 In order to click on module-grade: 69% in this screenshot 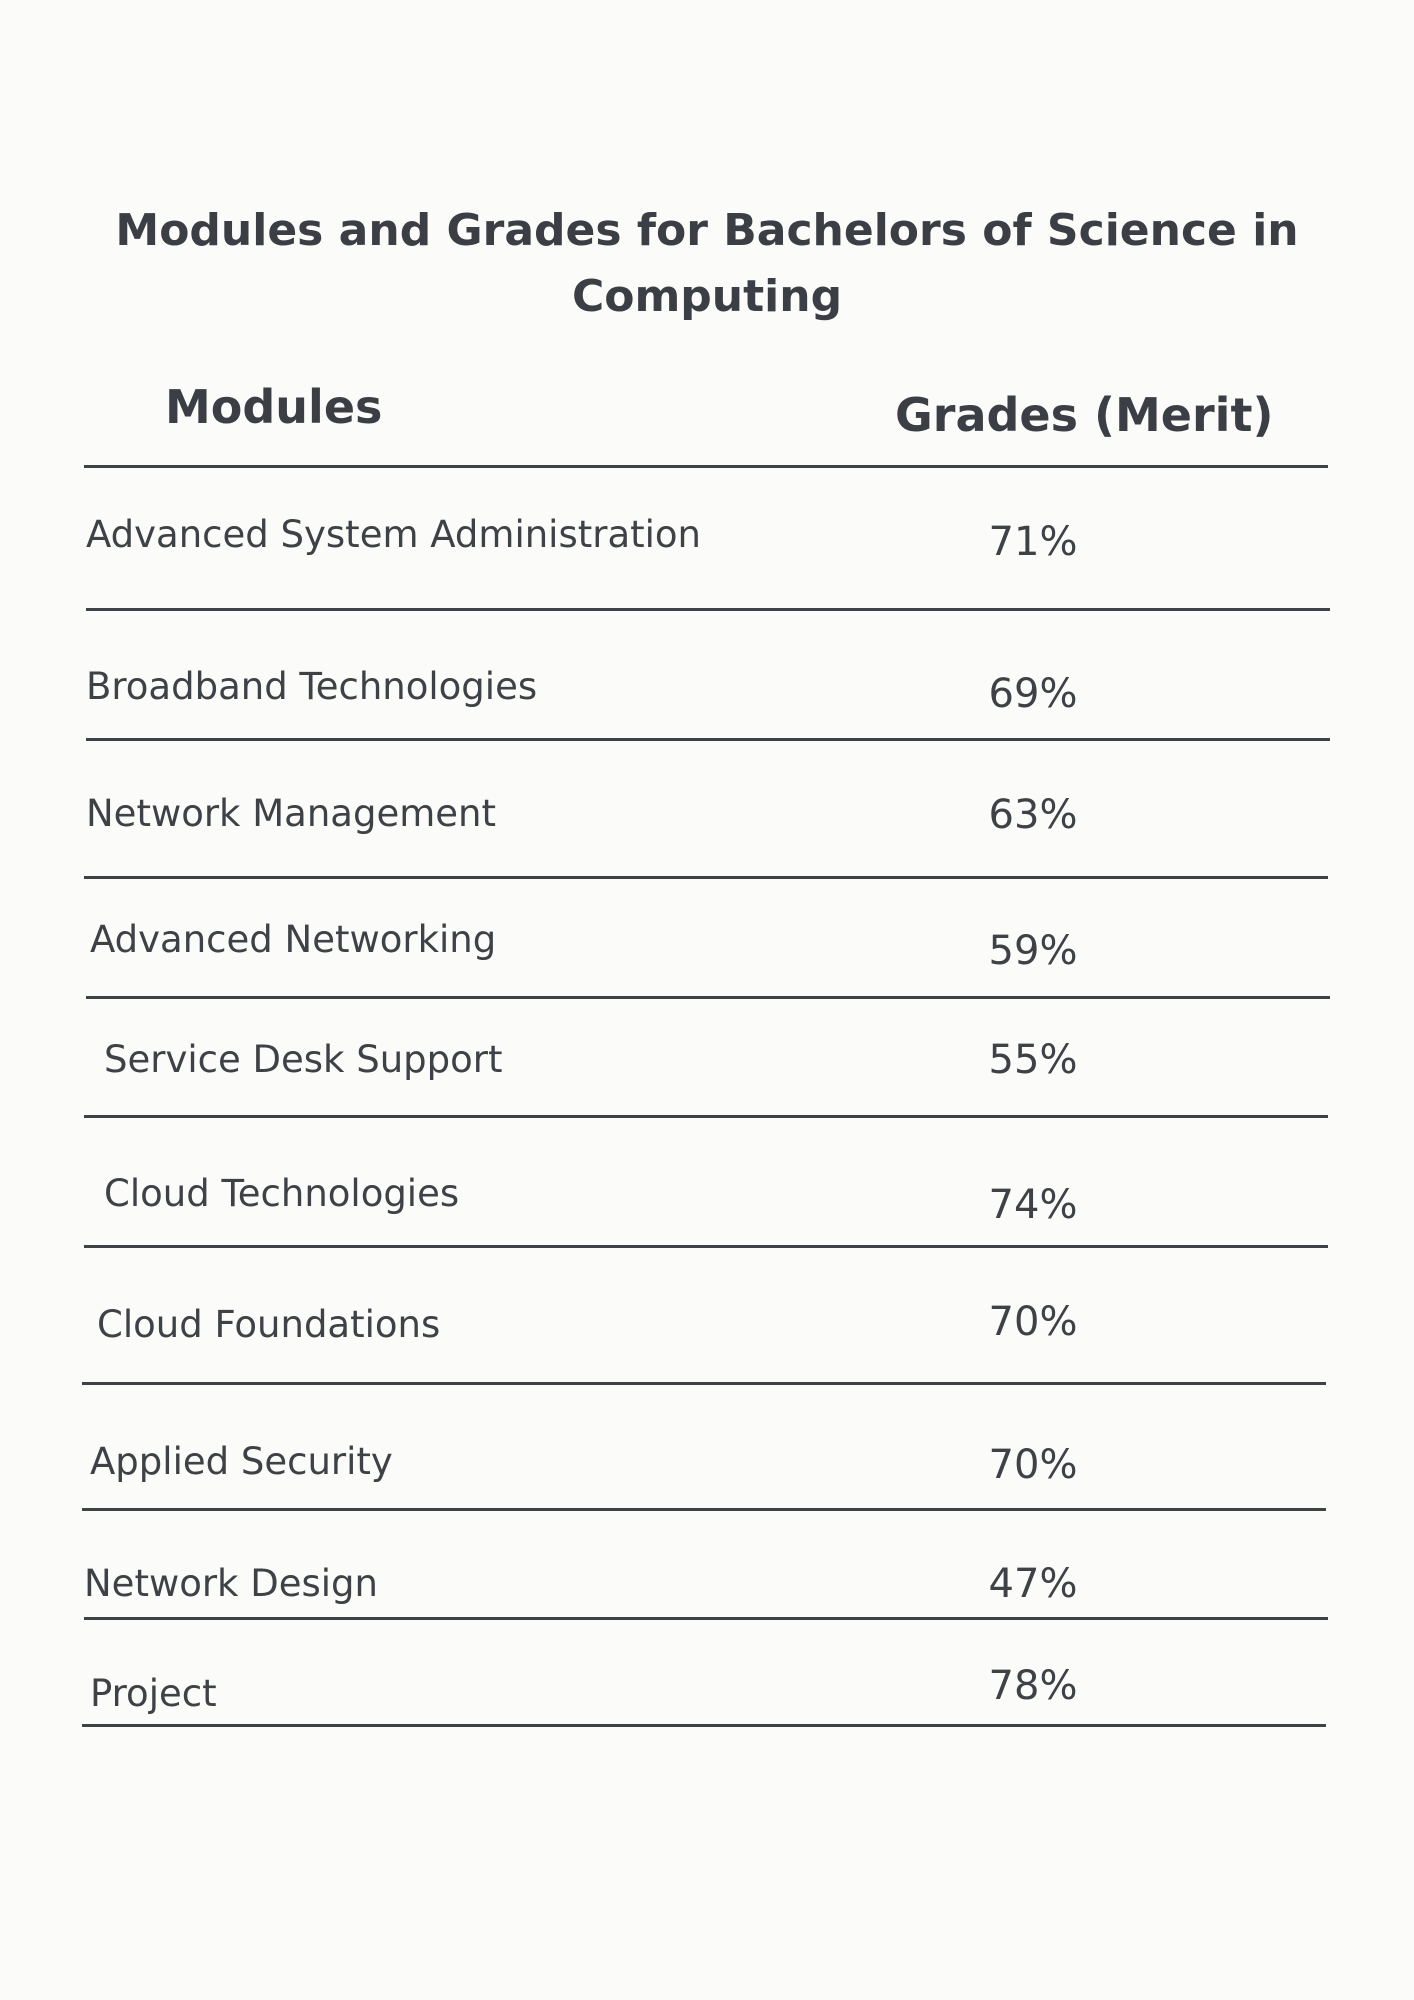, I will do `click(1033, 694)`.